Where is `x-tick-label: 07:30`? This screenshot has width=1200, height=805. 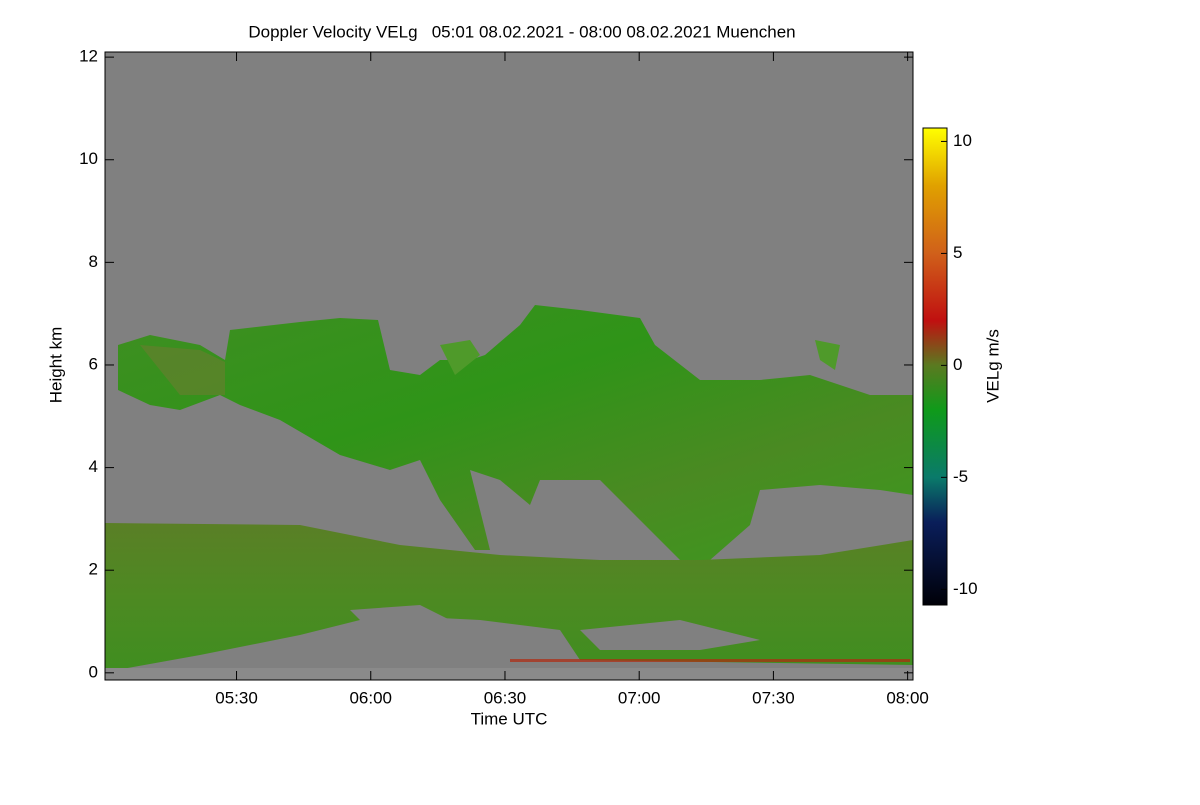
x-tick-label: 07:30 is located at coordinates (773, 697).